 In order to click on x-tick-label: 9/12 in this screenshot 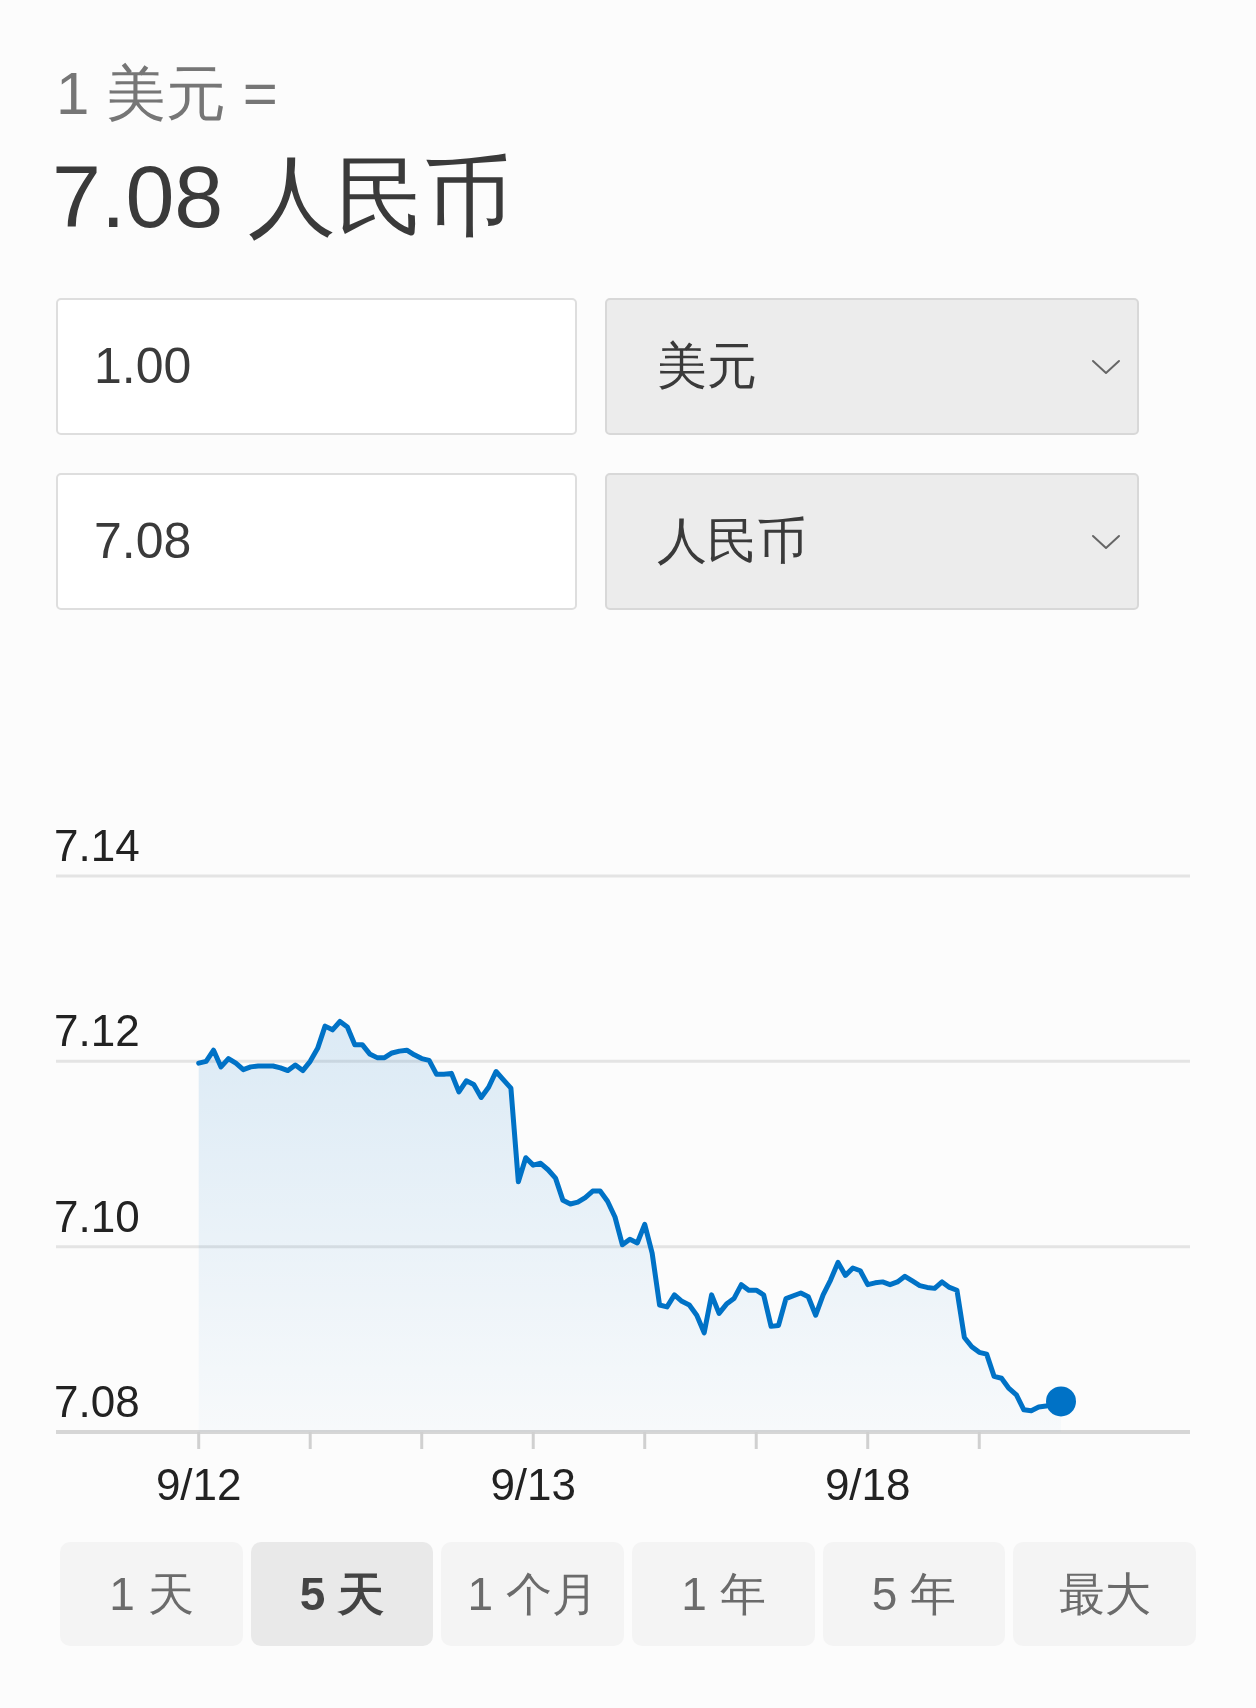, I will do `click(198, 1484)`.